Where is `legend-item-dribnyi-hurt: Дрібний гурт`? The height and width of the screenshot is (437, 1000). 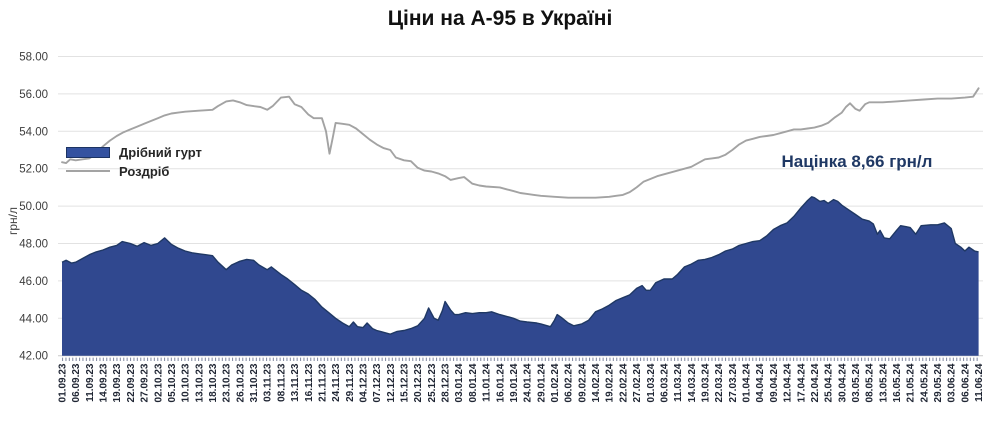 legend-item-dribnyi-hurt: Дрібний гурт is located at coordinates (134, 152).